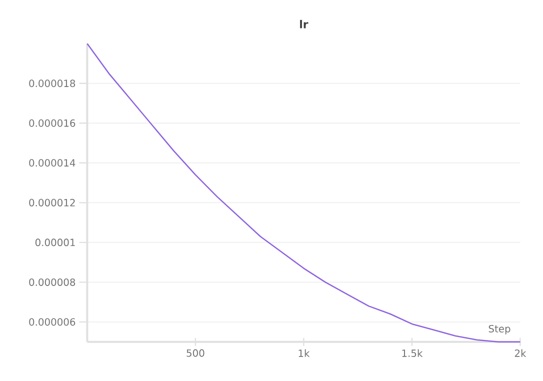 Image resolution: width=543 pixels, height=381 pixels. What do you see at coordinates (195, 353) in the screenshot?
I see `x-tick-label: 500` at bounding box center [195, 353].